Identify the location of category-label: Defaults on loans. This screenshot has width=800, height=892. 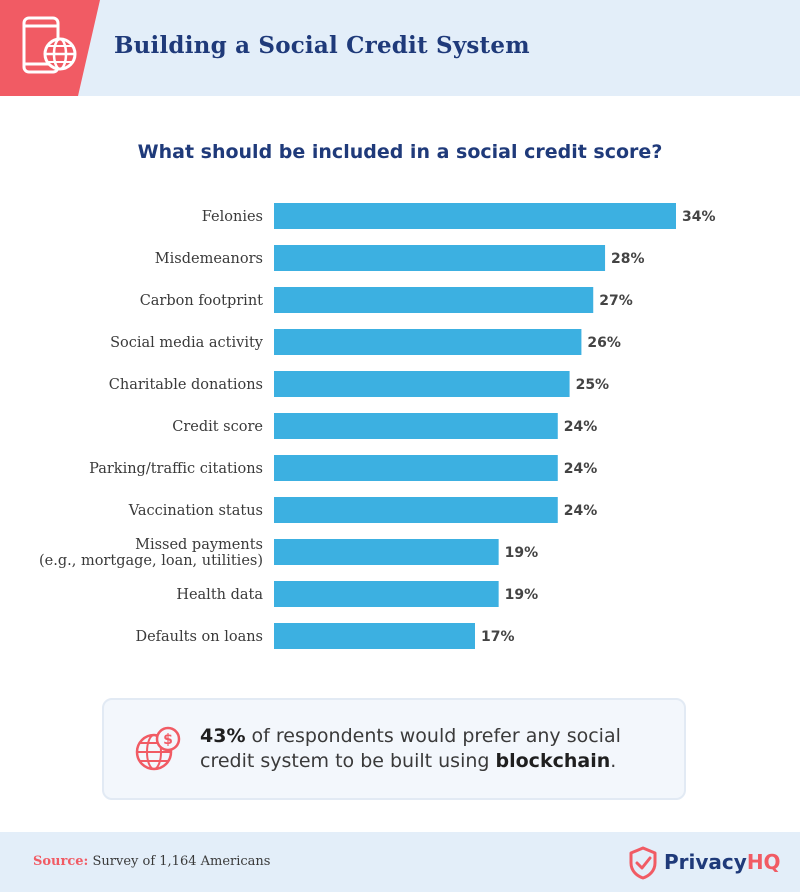
(199, 637).